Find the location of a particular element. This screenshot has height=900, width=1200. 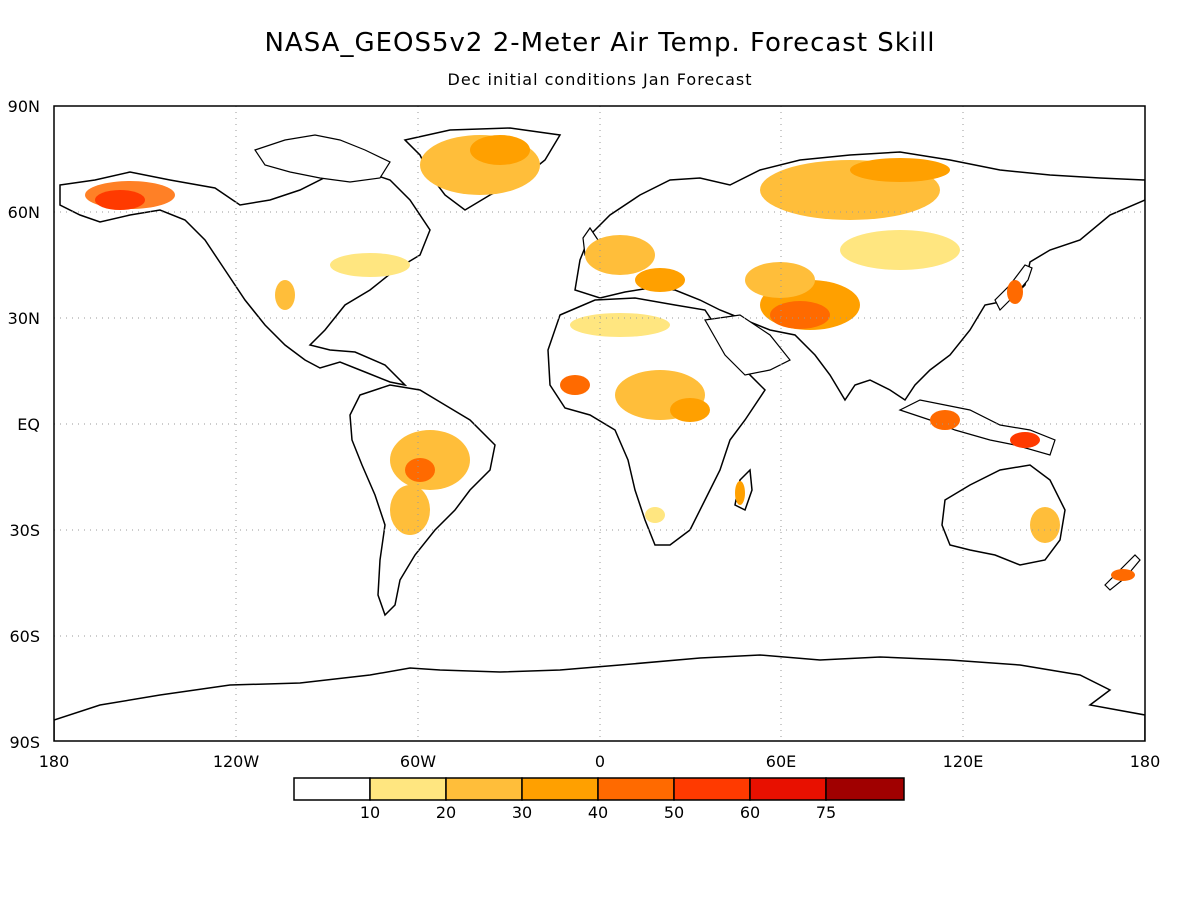

lat-tick-label: 90S is located at coordinates (24, 742).